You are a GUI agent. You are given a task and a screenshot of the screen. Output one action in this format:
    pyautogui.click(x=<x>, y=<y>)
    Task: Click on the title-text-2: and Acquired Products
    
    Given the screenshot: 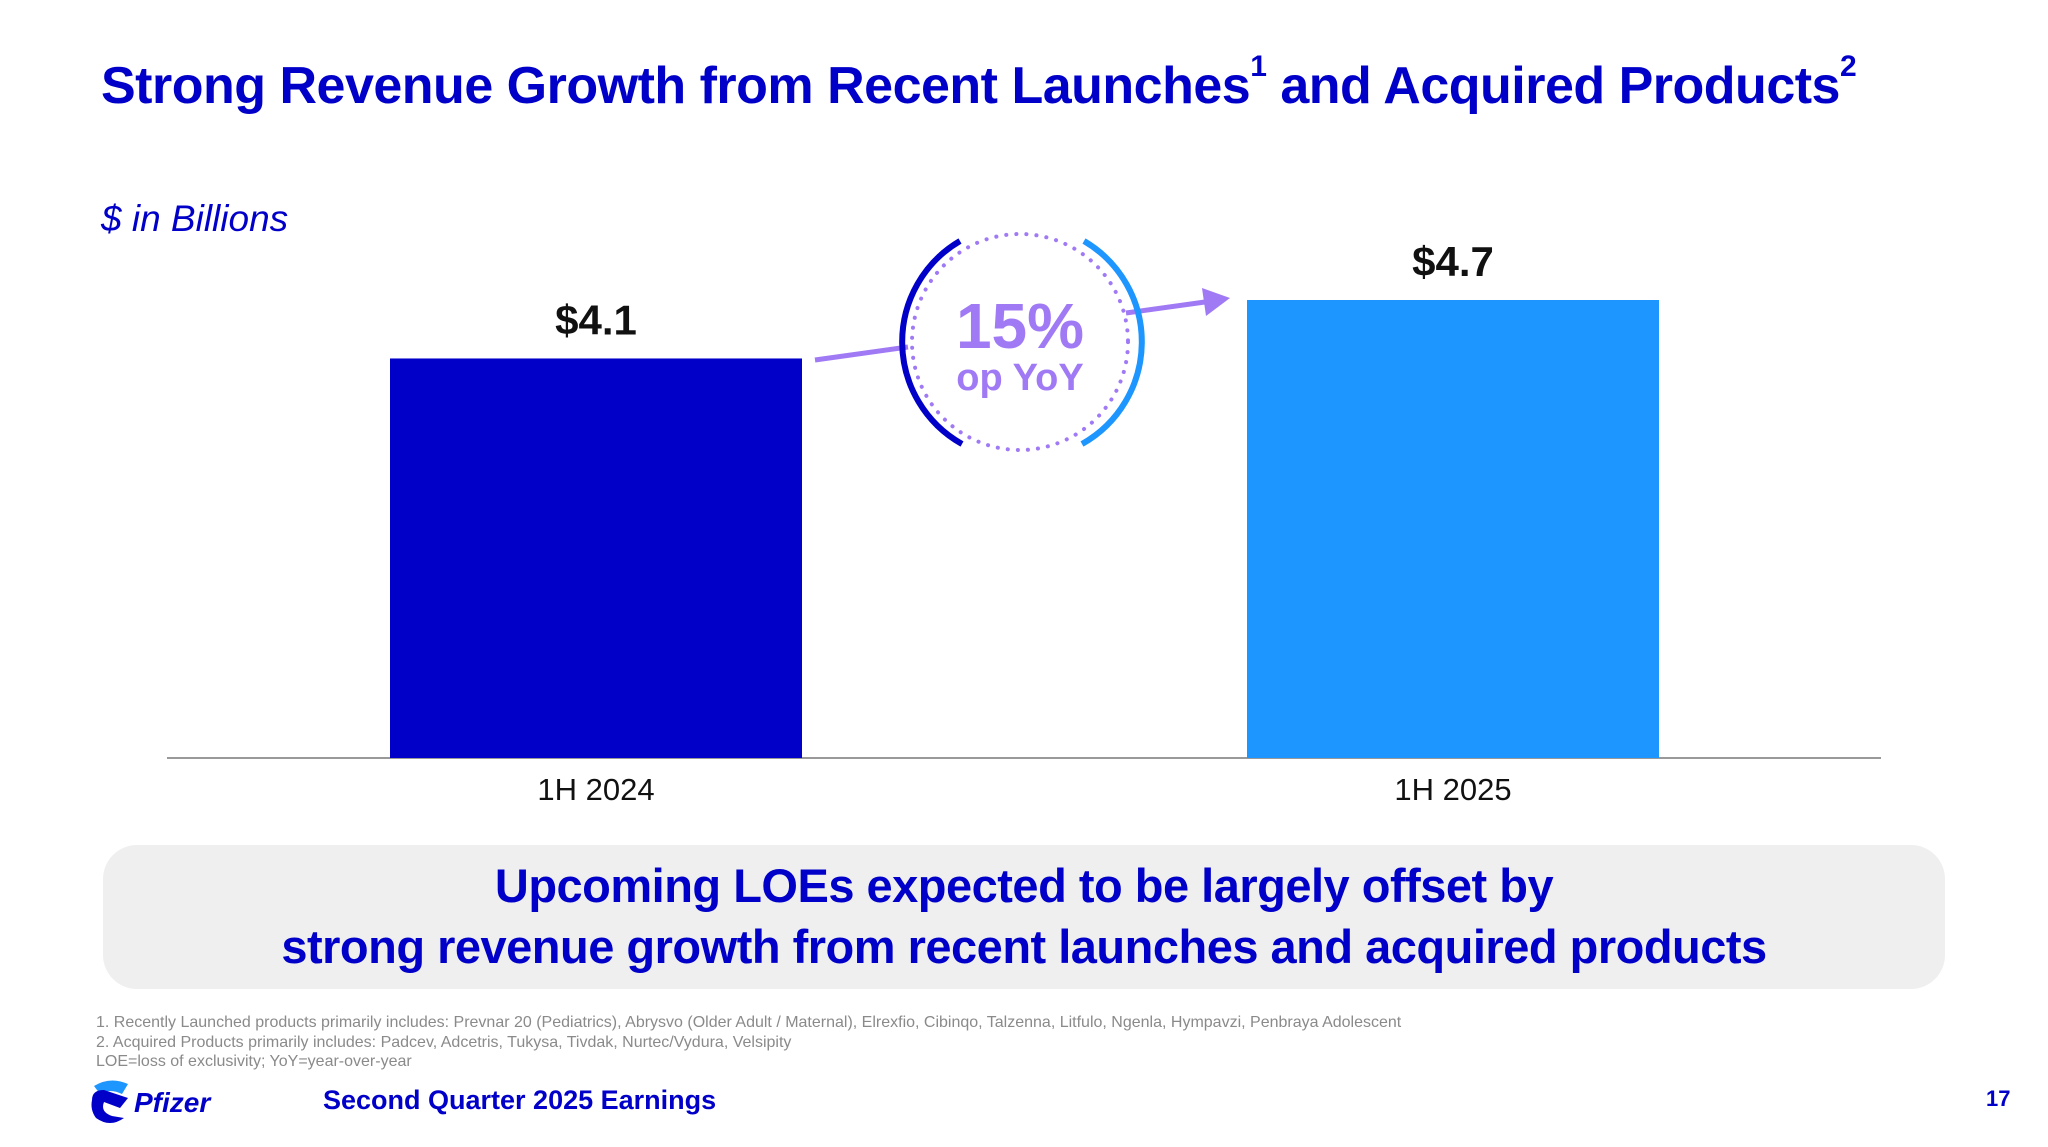 What is the action you would take?
    pyautogui.click(x=1553, y=86)
    